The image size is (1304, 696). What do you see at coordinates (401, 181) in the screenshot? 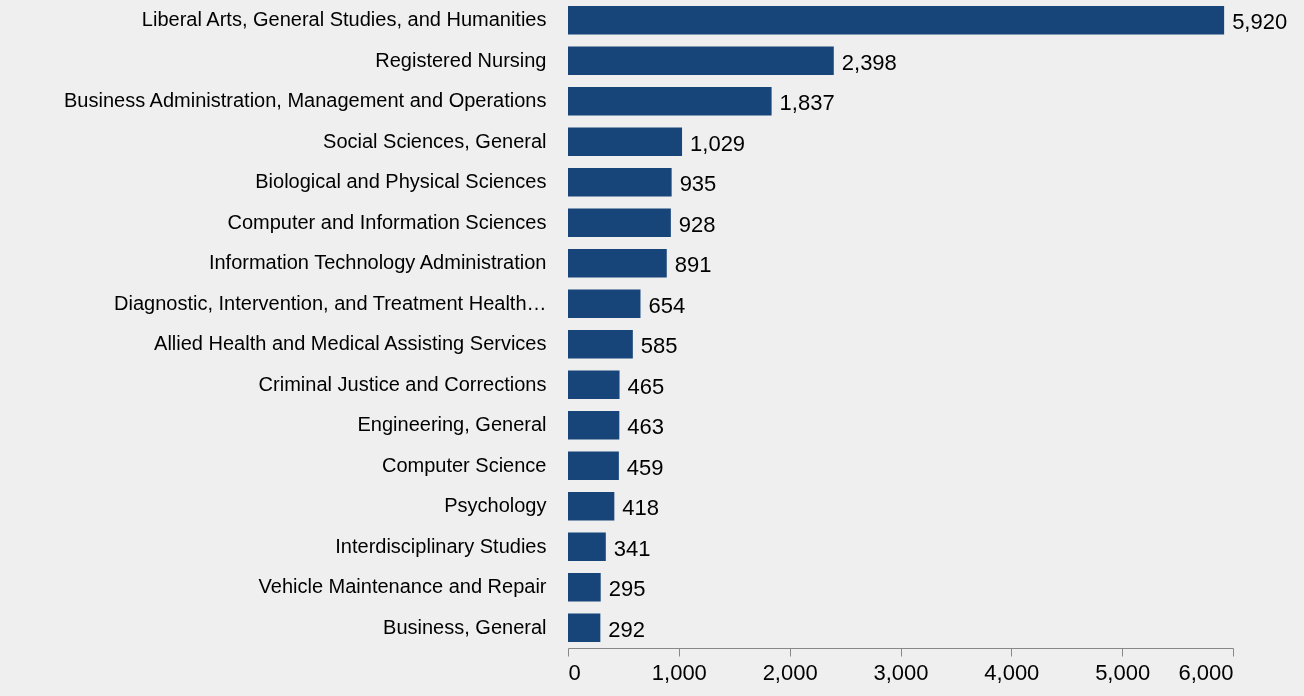
I see `y-tick-label: Biological and Physical Sciences` at bounding box center [401, 181].